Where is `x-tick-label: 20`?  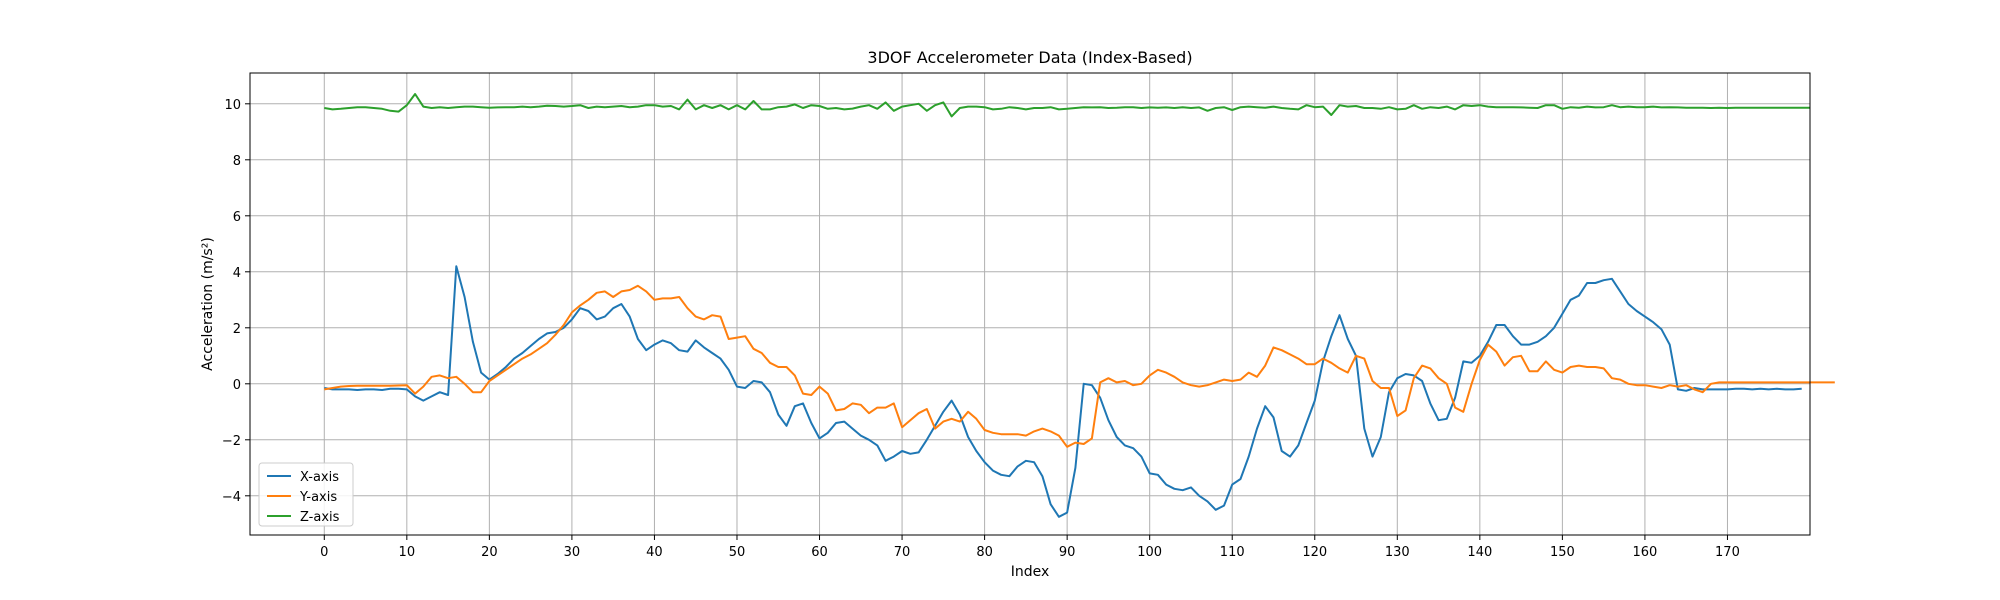 x-tick-label: 20 is located at coordinates (489, 552).